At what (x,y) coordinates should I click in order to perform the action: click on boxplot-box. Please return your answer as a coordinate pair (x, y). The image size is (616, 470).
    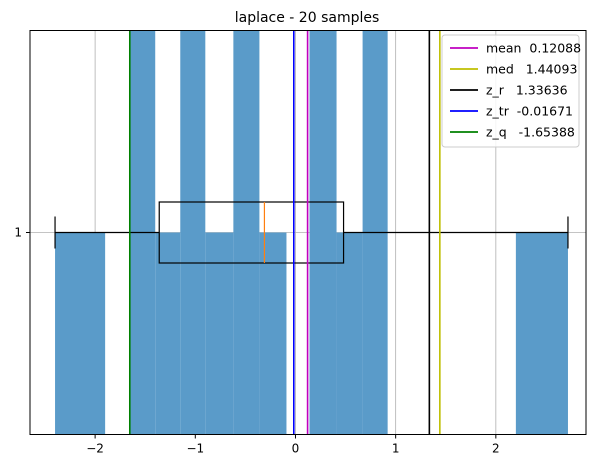
    Looking at the image, I should click on (251, 232).